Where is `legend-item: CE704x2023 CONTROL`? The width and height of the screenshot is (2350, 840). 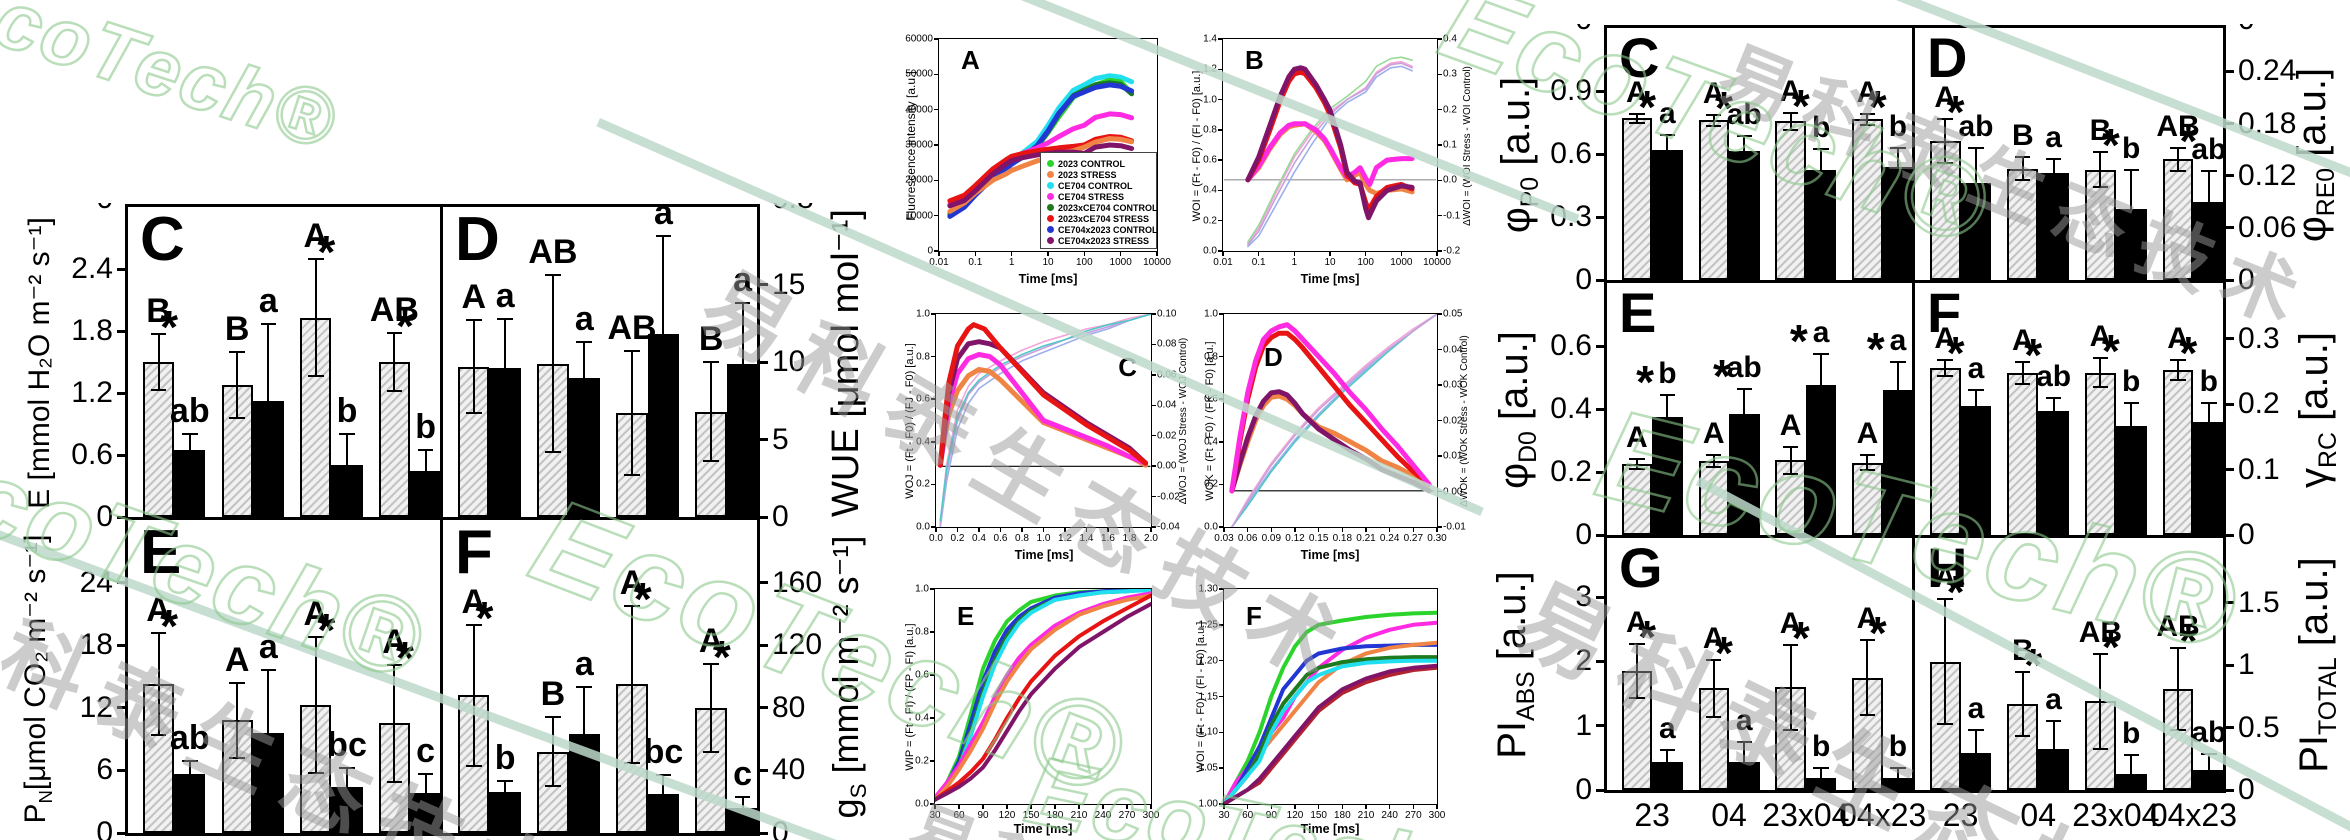
legend-item: CE704x2023 CONTROL is located at coordinates (1102, 229).